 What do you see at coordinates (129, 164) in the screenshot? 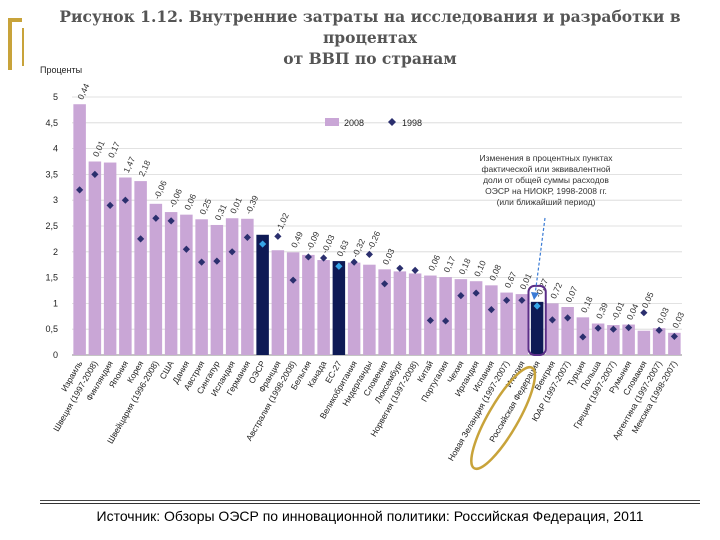
I see `bar-value-label: 1,47` at bounding box center [129, 164].